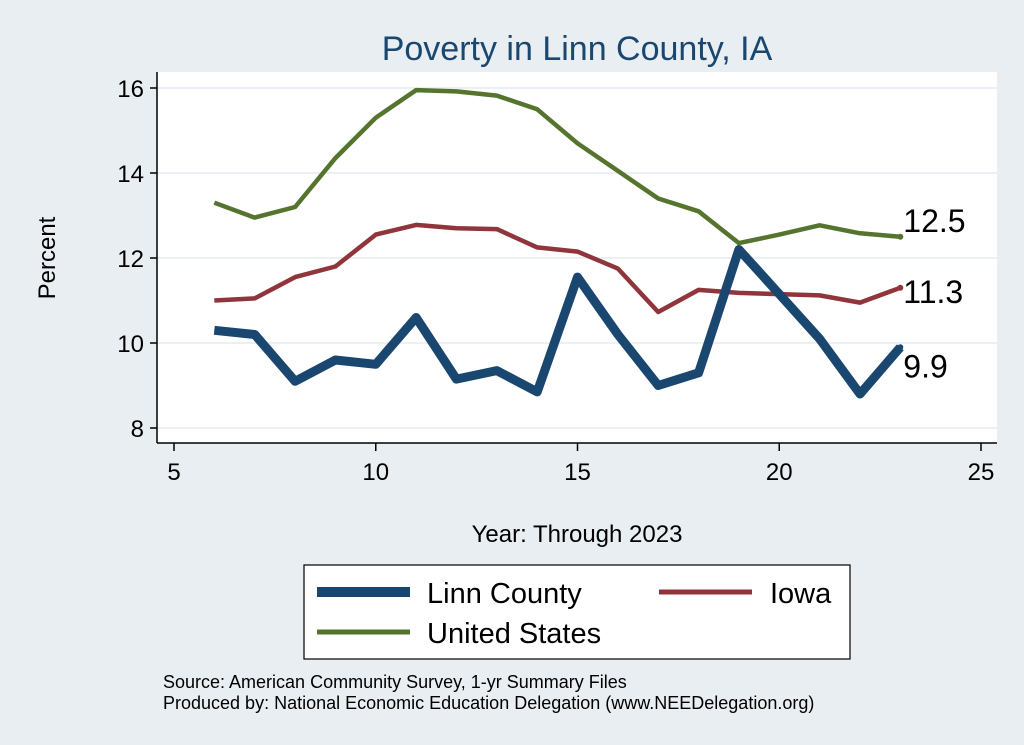 The image size is (1024, 745). What do you see at coordinates (900, 287) in the screenshot?
I see `series-end-point-iowa` at bounding box center [900, 287].